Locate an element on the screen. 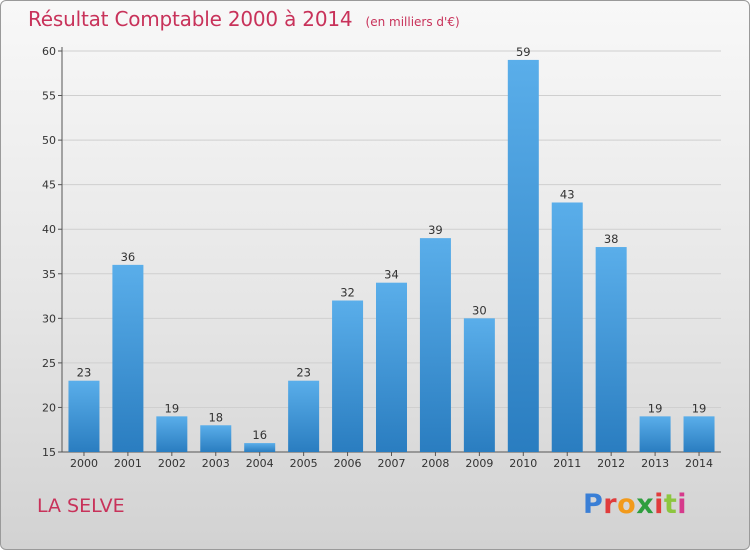 This screenshot has width=750, height=550. bar-2008 is located at coordinates (435, 345).